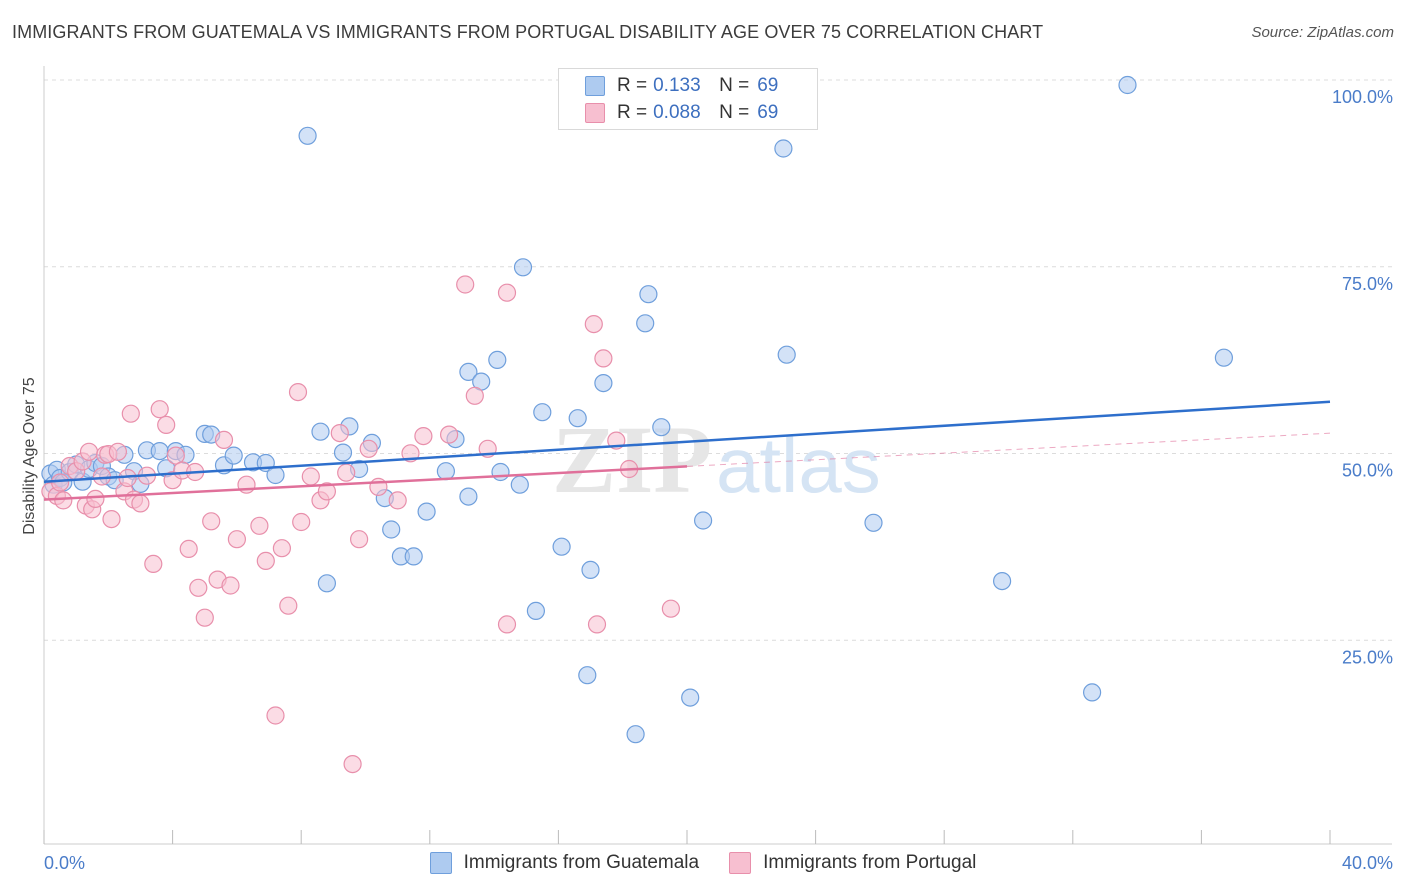 Image resolution: width=1406 pixels, height=892 pixels. Describe the element at coordinates (365, 483) in the screenshot. I see `trend-line-portugal` at that location.